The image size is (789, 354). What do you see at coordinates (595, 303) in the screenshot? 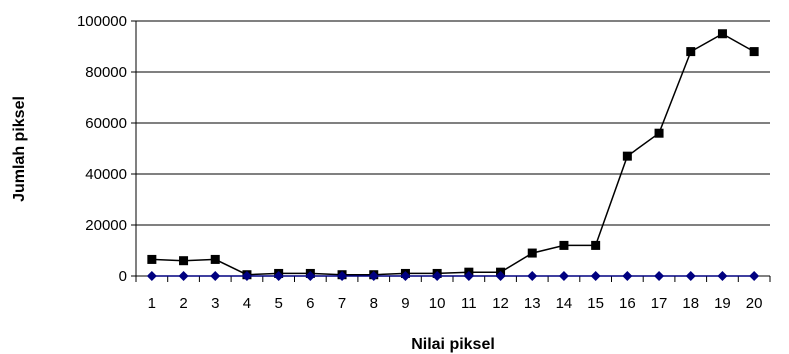
I see `x-tick-label-15: 15` at bounding box center [595, 303].